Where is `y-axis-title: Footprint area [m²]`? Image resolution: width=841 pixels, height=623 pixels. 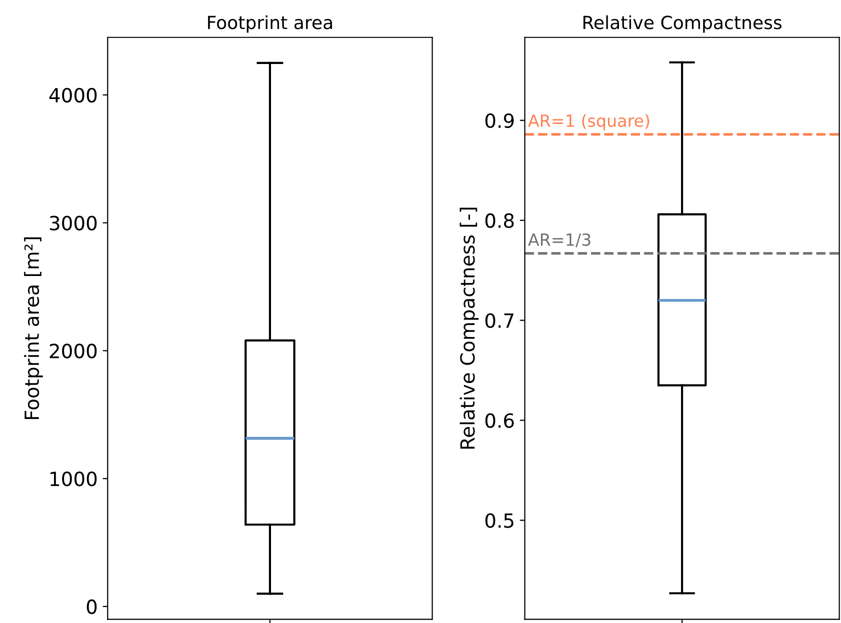 y-axis-title: Footprint area [m²] is located at coordinates (33, 328).